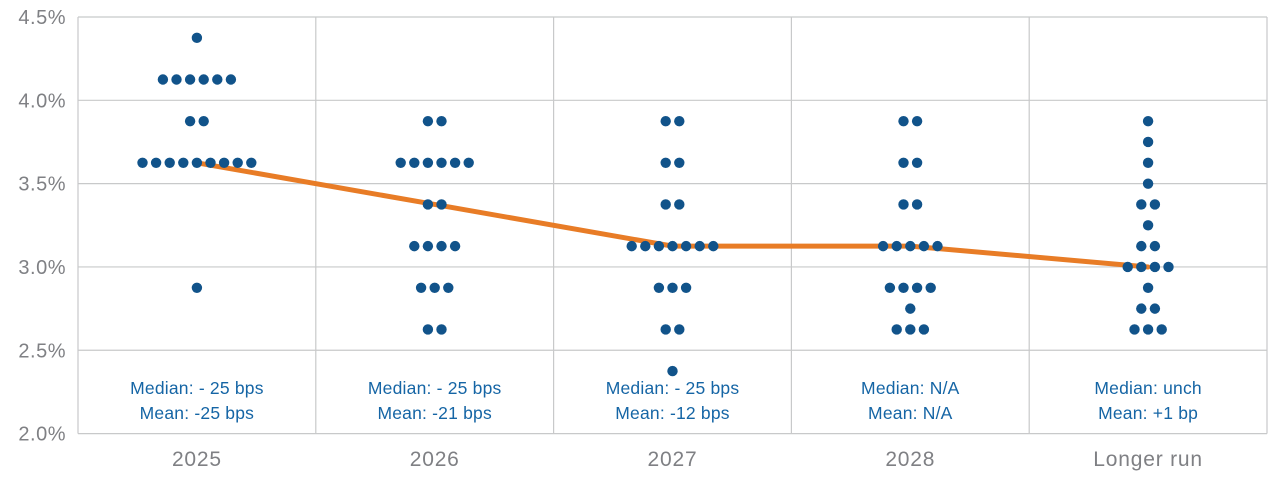  Describe the element at coordinates (910, 413) in the screenshot. I see `mean-annotation: Mean: N/A` at that location.